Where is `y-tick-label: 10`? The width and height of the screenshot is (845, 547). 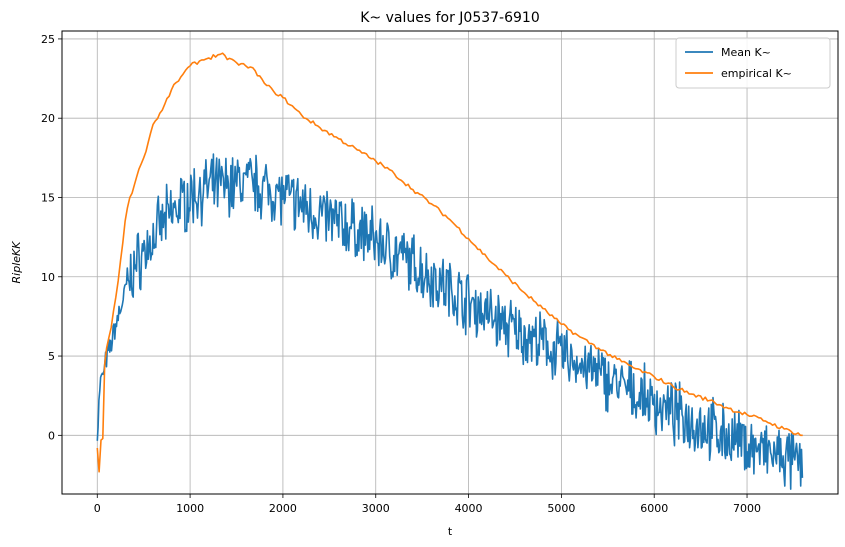 y-tick-label: 10 is located at coordinates (48, 277).